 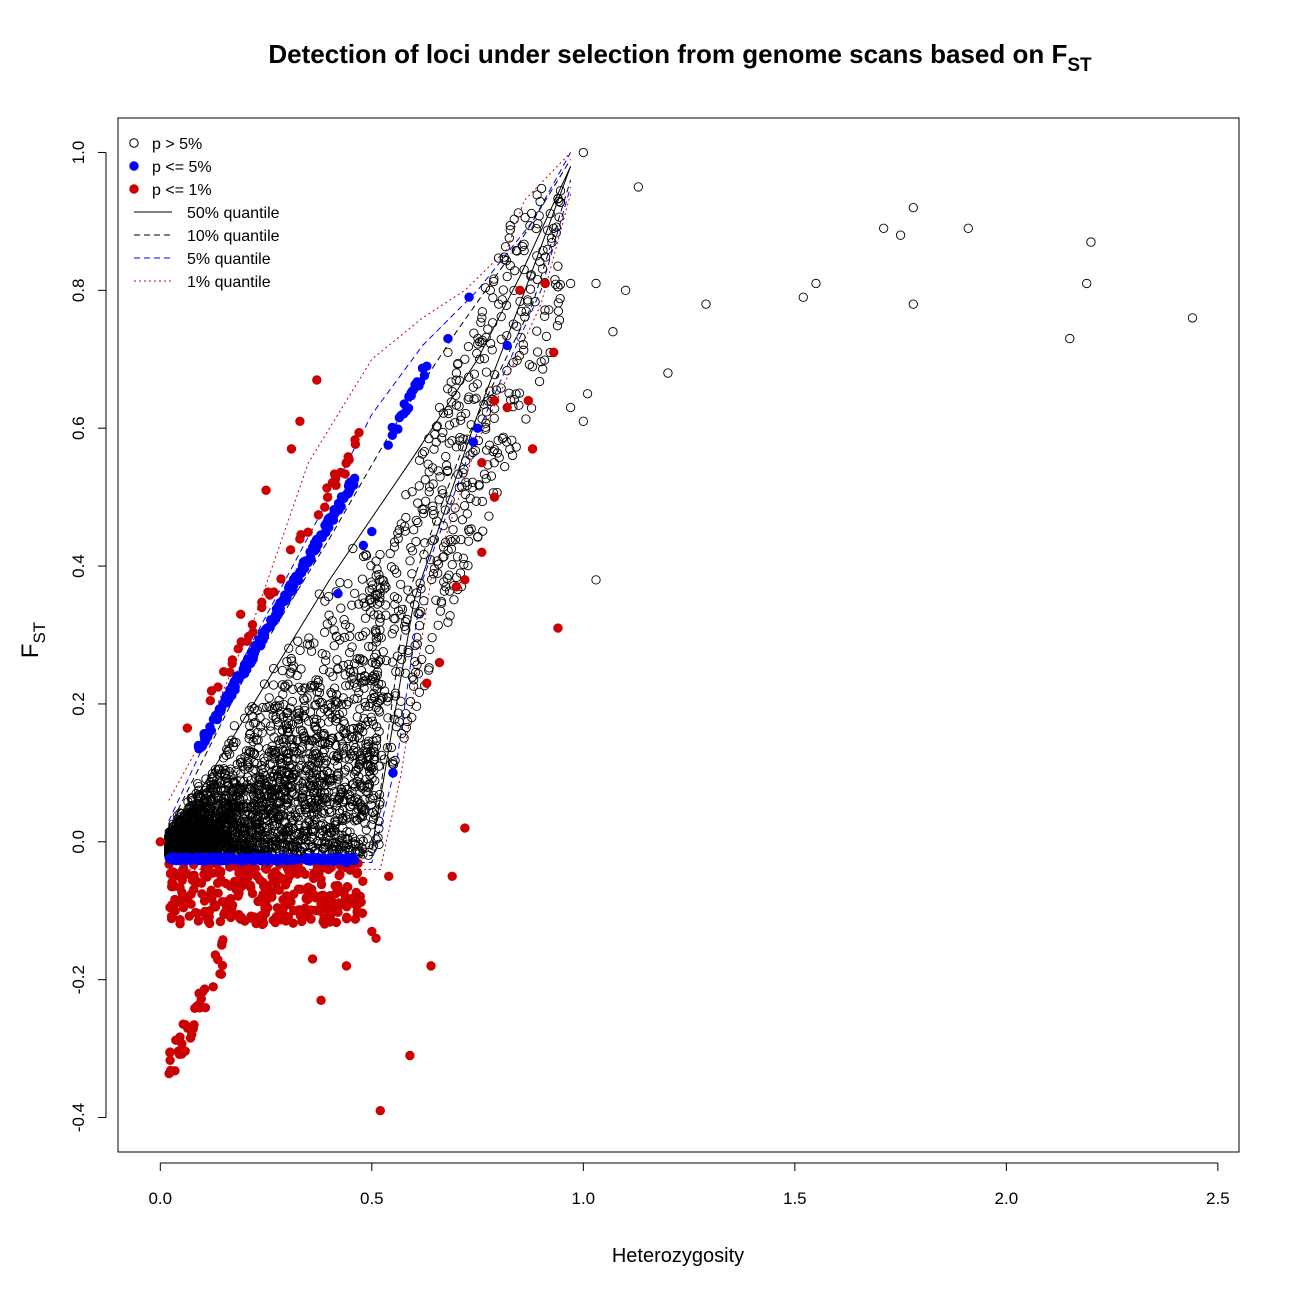 I want to click on legend-label: p <= 1%, so click(x=182, y=190).